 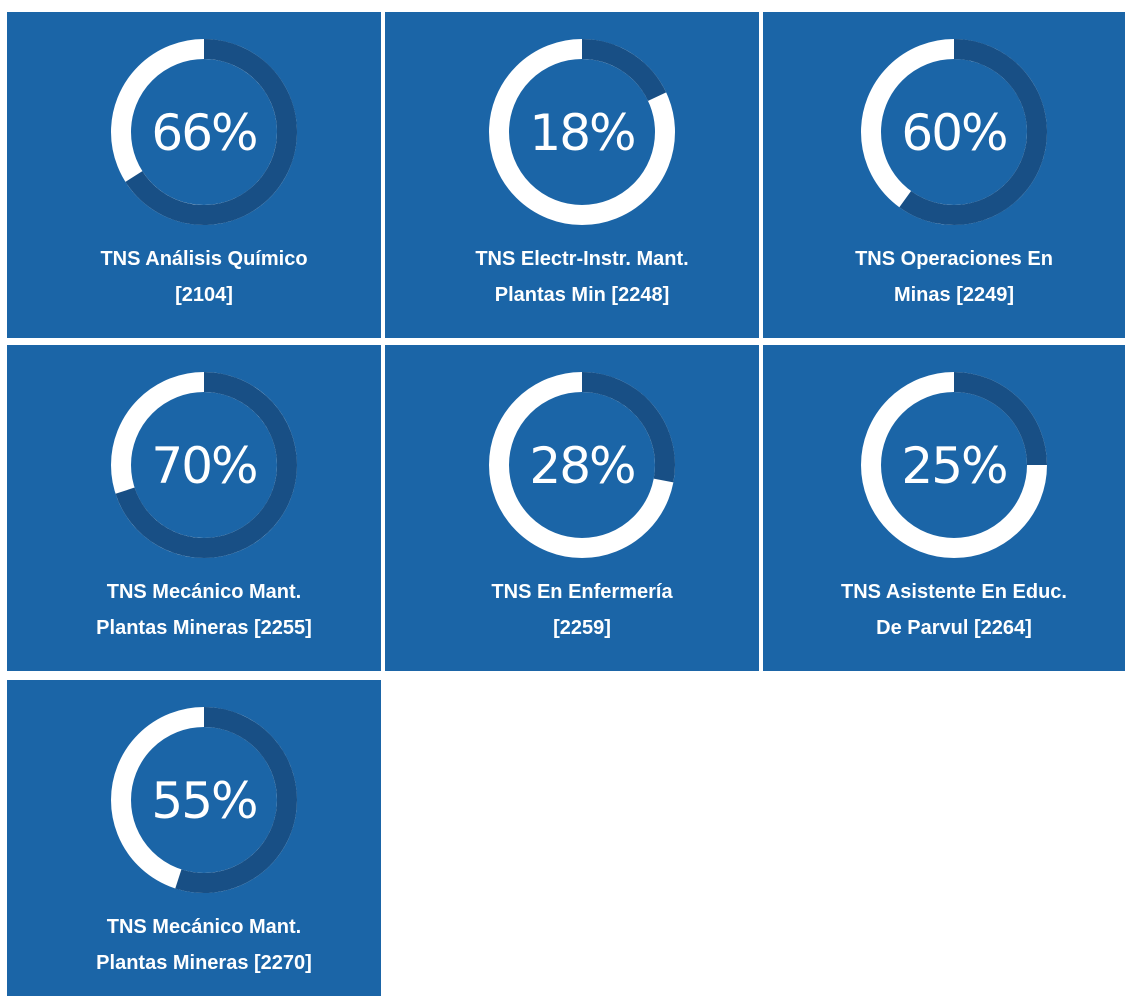 I want to click on tile-label: [2104], so click(x=204, y=295).